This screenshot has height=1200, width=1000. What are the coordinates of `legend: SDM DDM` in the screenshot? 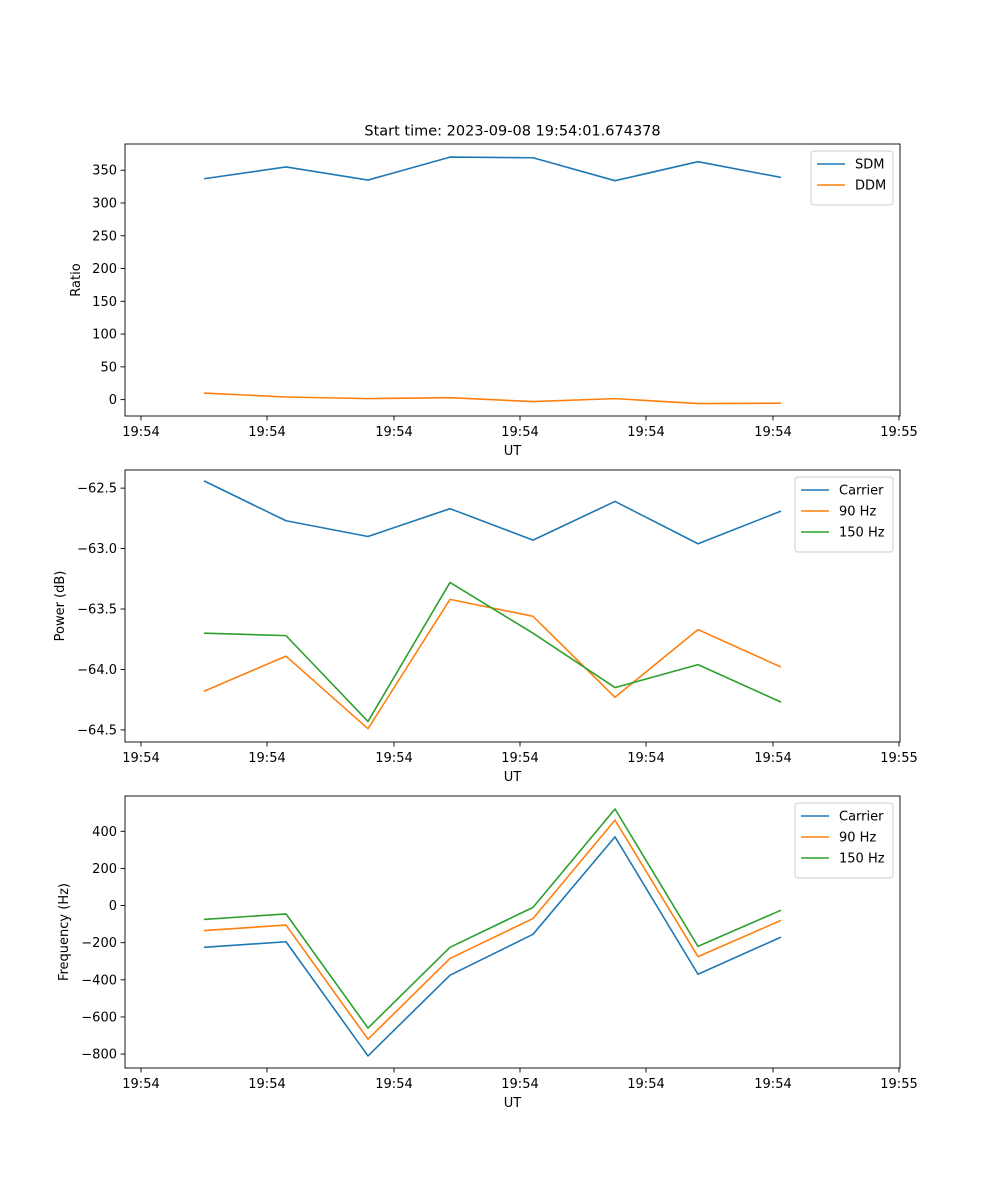 It's located at (852, 178).